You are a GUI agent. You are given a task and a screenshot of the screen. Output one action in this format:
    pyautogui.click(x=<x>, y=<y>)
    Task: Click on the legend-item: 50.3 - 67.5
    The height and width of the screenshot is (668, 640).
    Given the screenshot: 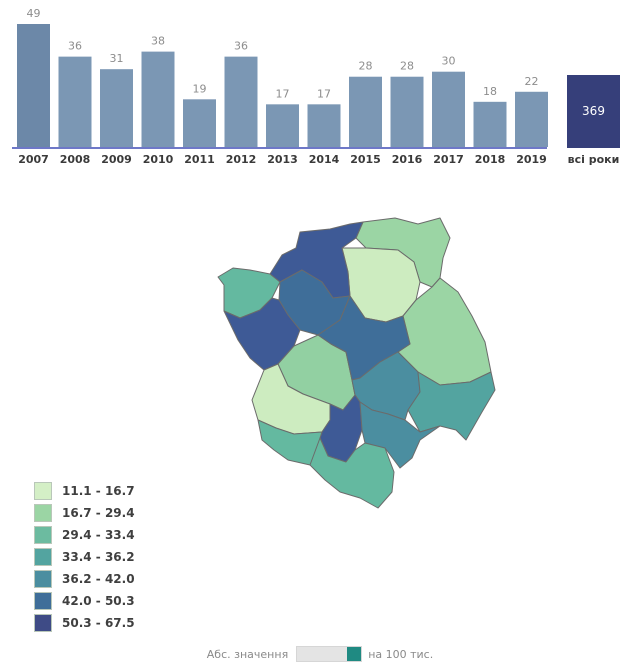 What is the action you would take?
    pyautogui.click(x=84, y=623)
    